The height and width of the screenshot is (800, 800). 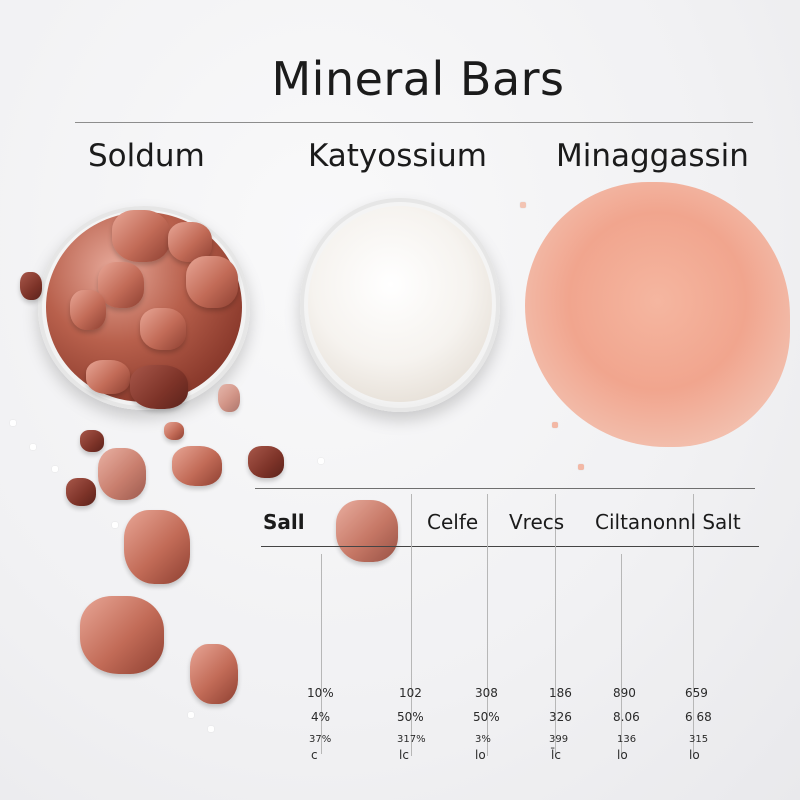 I want to click on header-vrecs: Vrecs, so click(x=537, y=522).